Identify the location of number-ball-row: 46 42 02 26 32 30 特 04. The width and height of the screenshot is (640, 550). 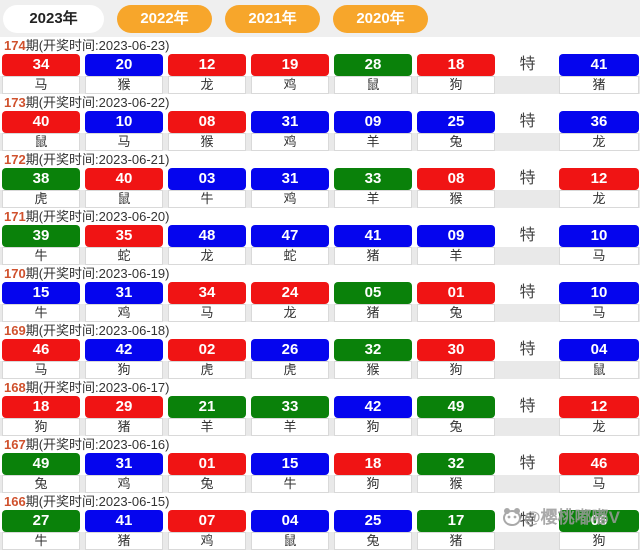
(320, 350).